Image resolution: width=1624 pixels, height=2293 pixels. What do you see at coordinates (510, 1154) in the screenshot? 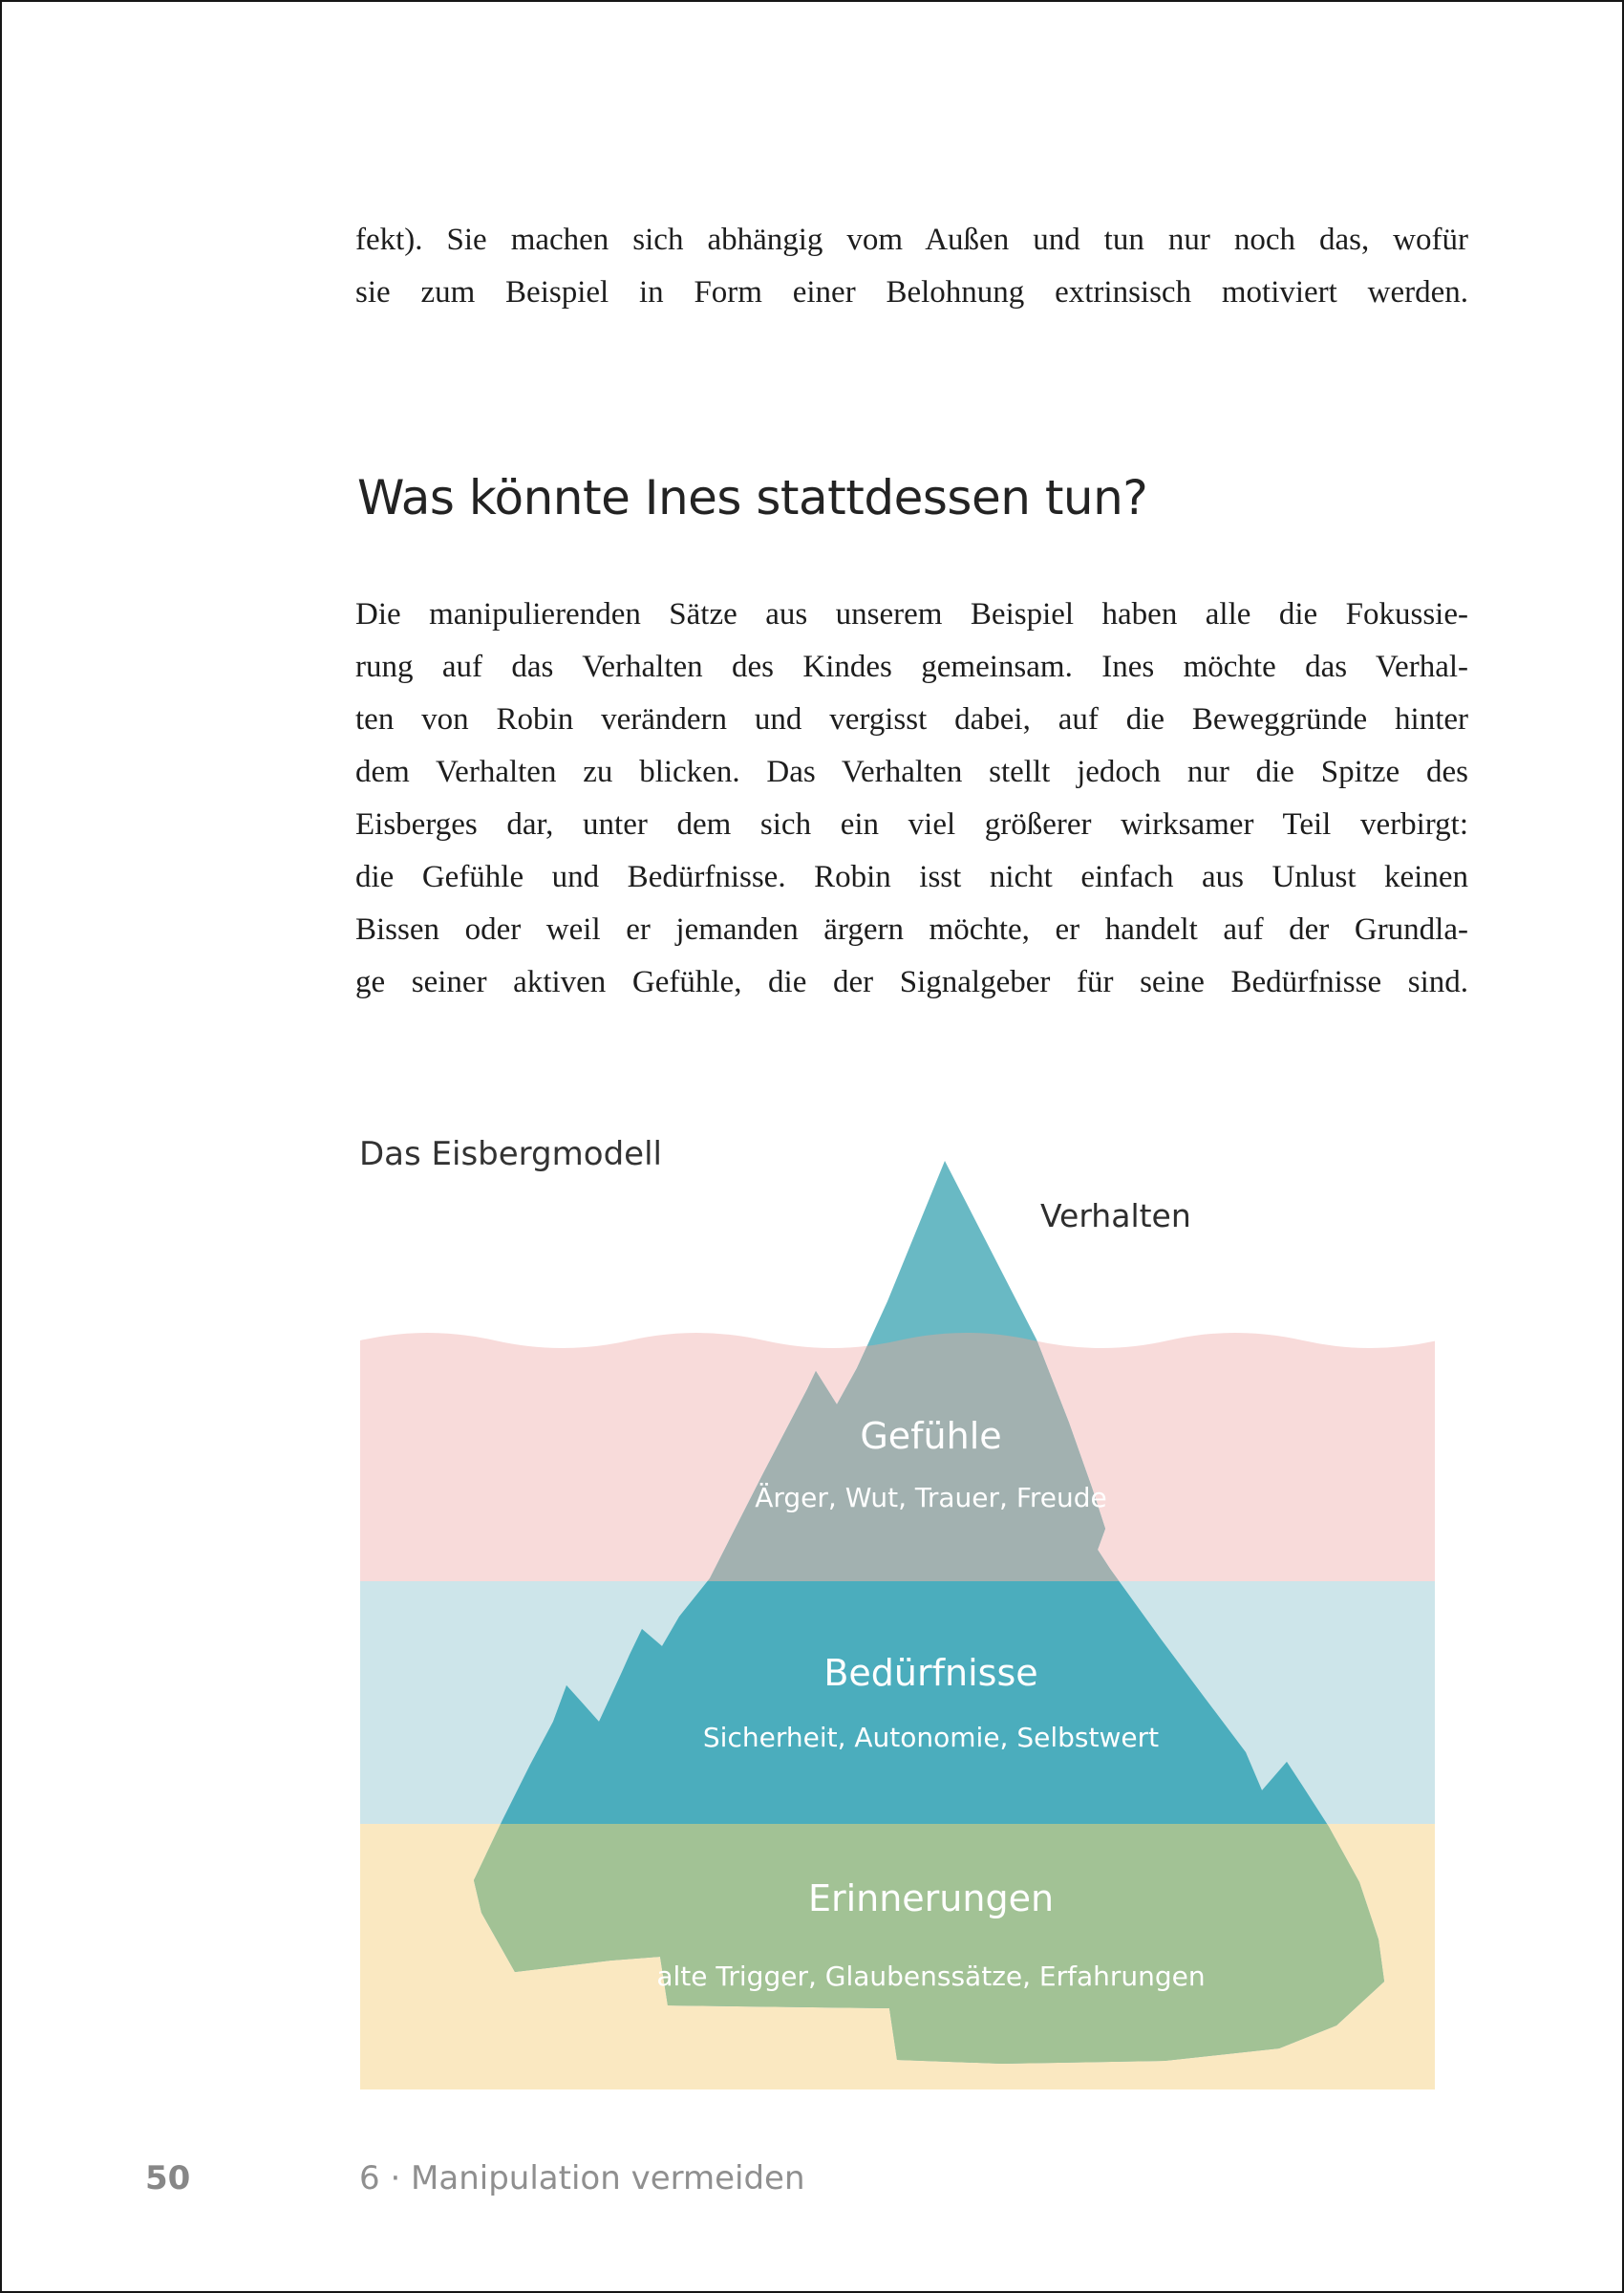
I see `diagram-title: Das Eisbergmodell` at bounding box center [510, 1154].